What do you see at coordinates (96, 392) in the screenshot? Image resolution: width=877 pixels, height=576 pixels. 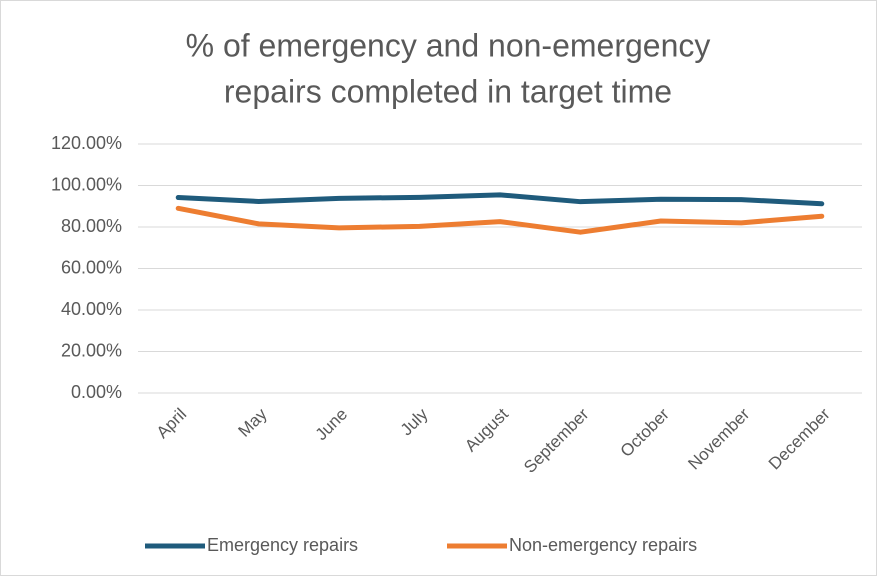 I see `y-tick-label: 0.00%` at bounding box center [96, 392].